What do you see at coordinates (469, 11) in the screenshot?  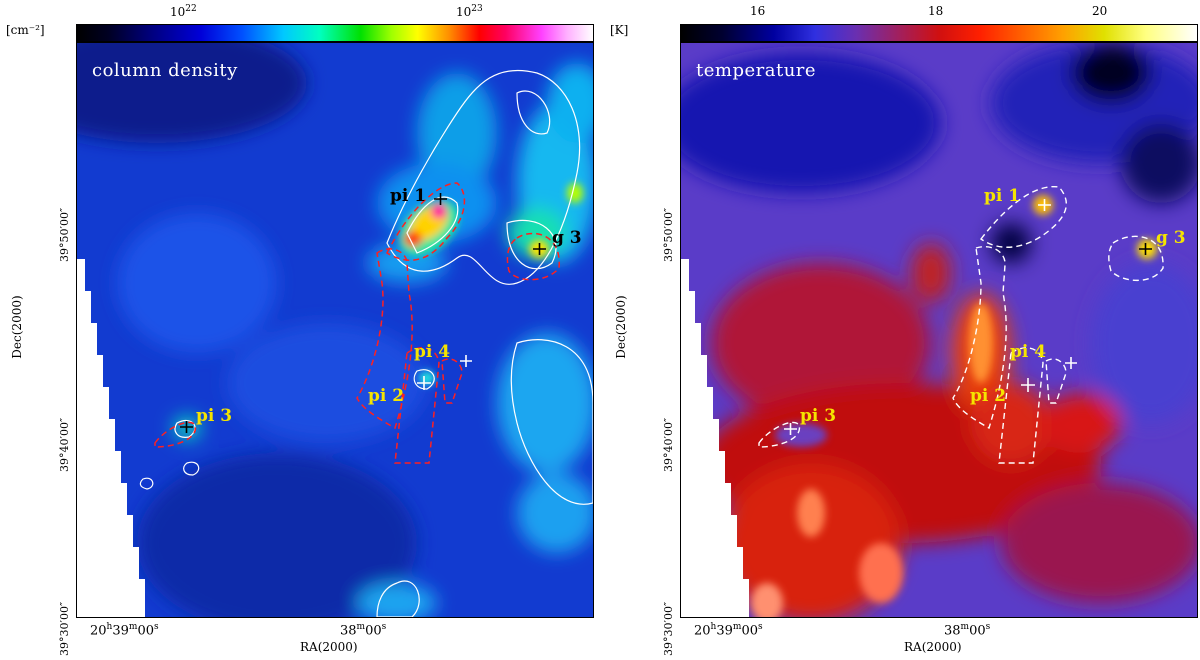 I see `colorbar-tick-label: 1023` at bounding box center [469, 11].